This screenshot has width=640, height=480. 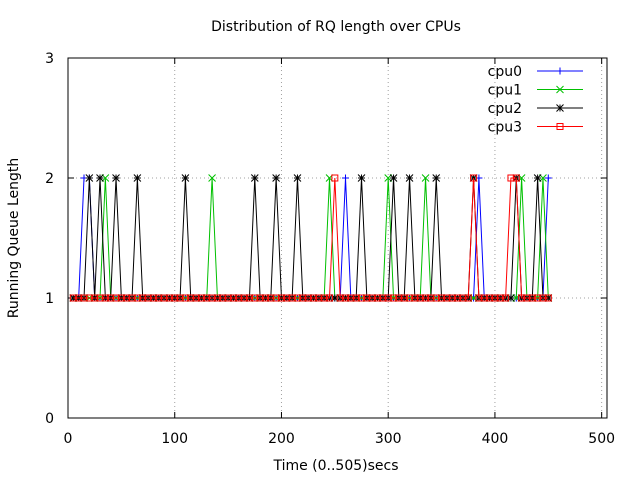 I want to click on y-tick-label: 3, so click(x=49, y=59).